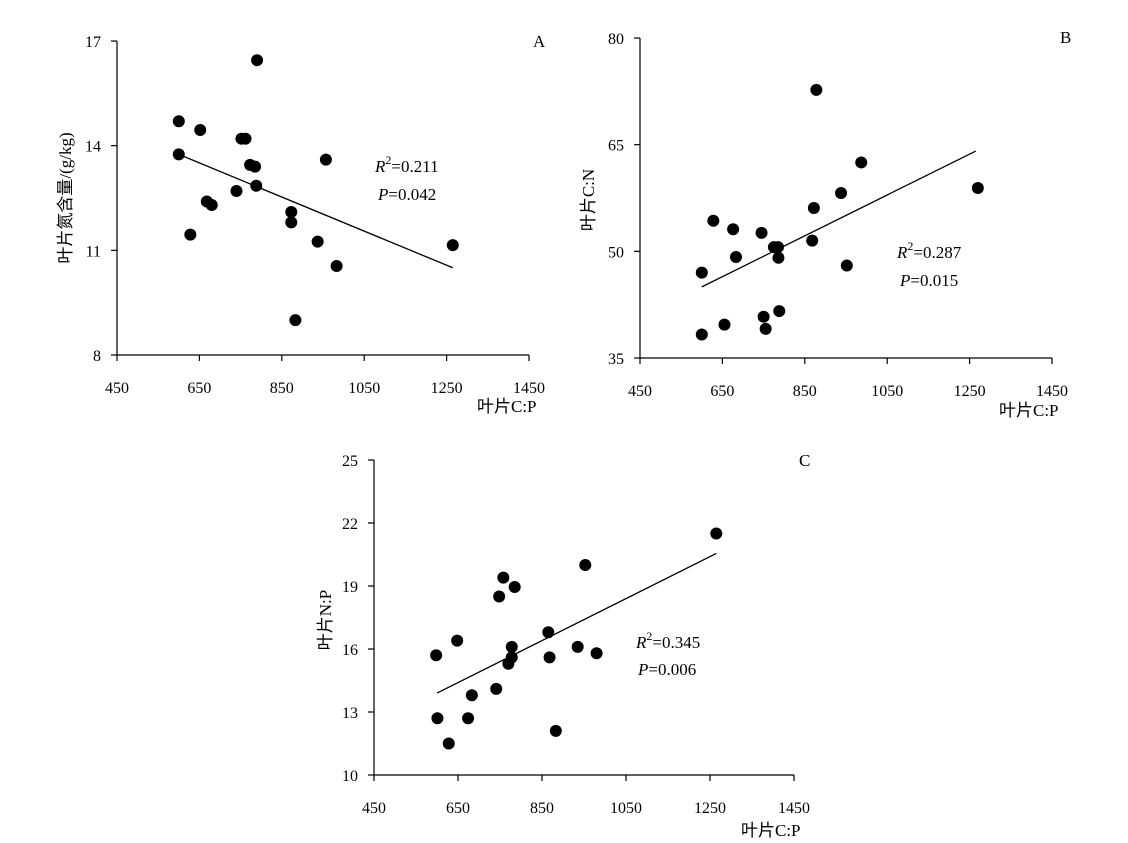 This screenshot has height=843, width=1128. I want to click on panel-a-label: A, so click(539, 41).